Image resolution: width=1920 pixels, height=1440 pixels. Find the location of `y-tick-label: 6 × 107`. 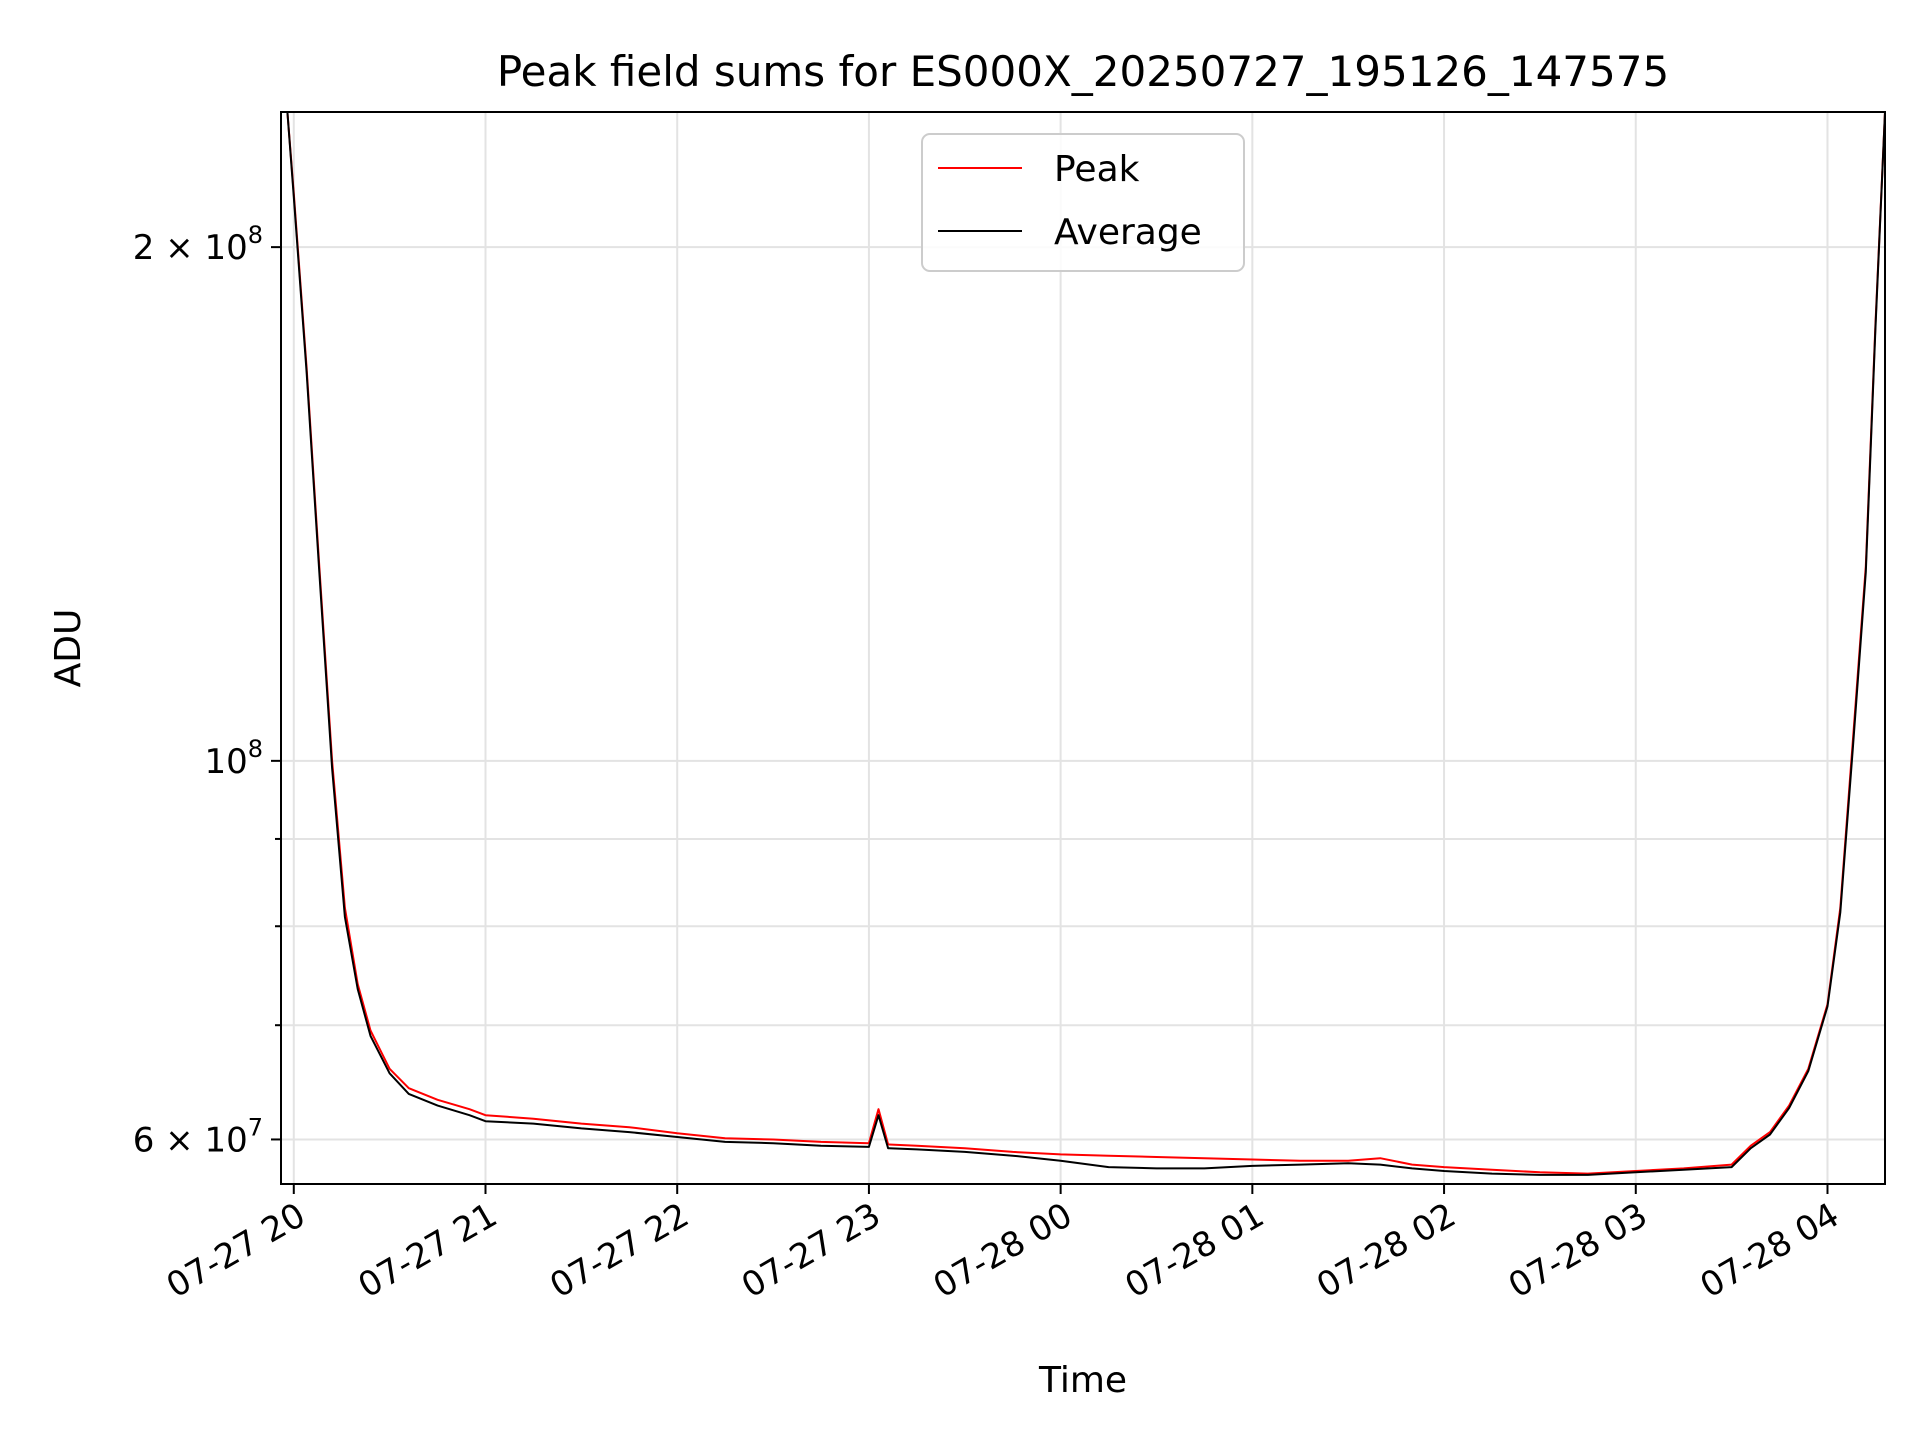

y-tick-label: 6 × 107 is located at coordinates (198, 1136).